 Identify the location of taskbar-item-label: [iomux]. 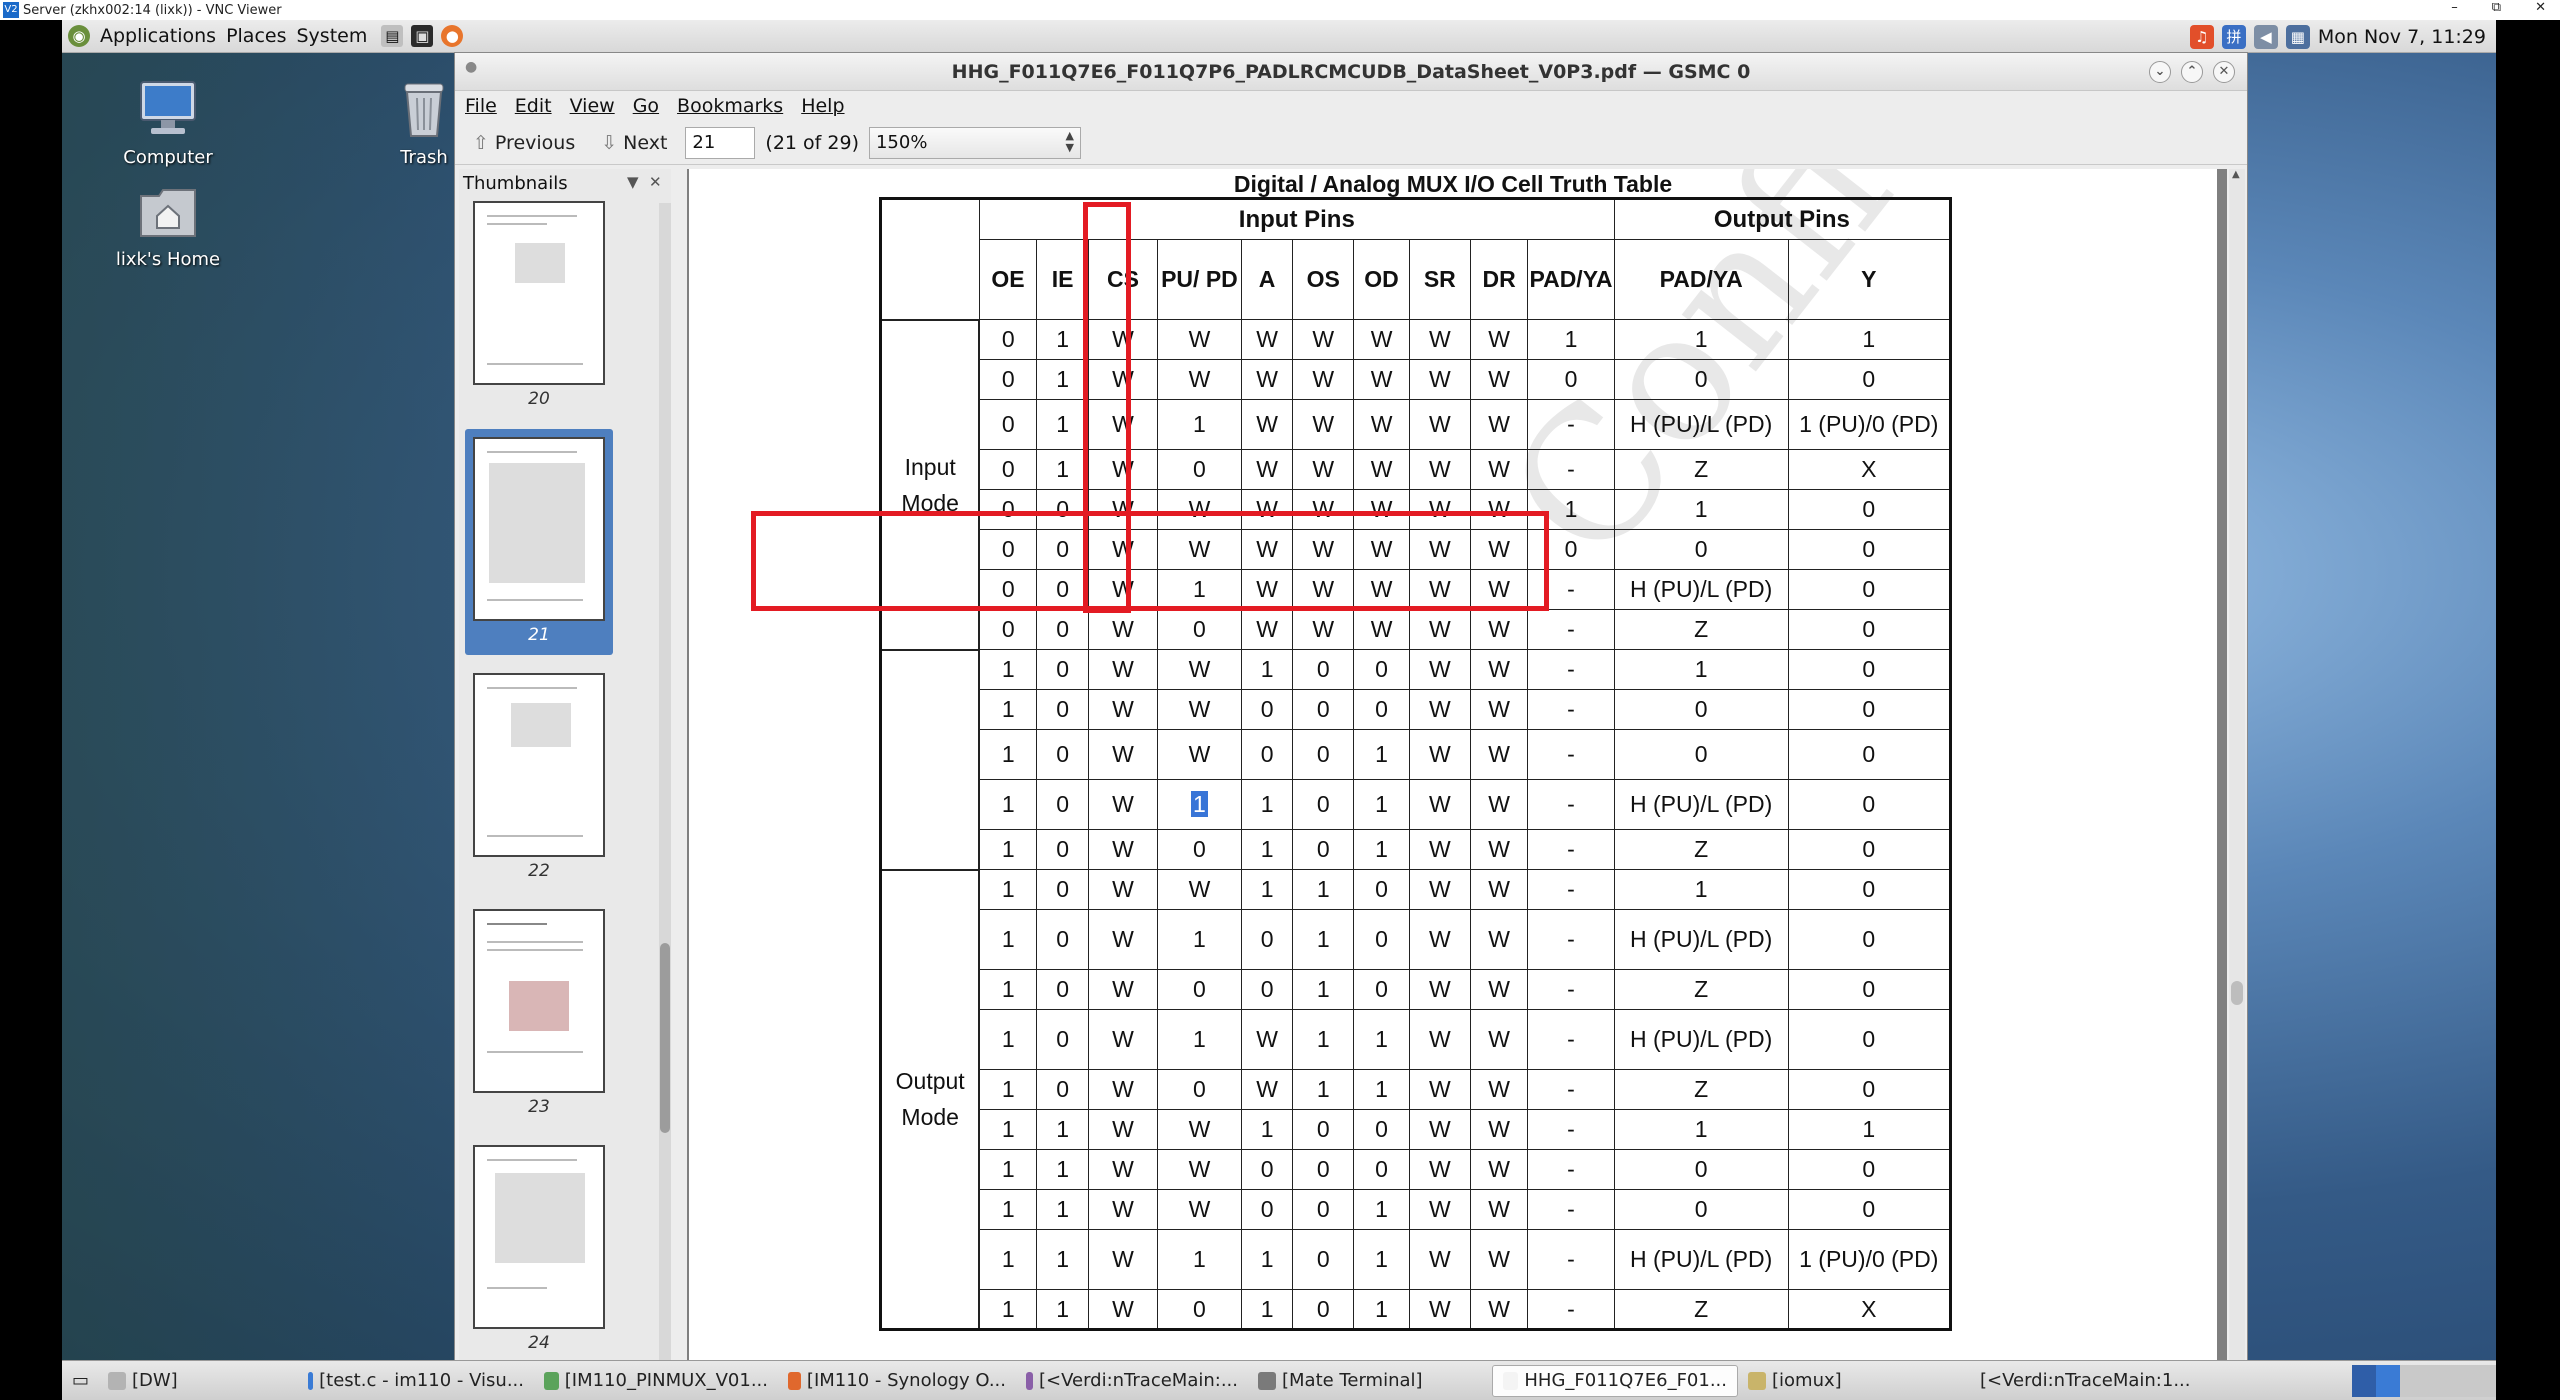
(1807, 1380).